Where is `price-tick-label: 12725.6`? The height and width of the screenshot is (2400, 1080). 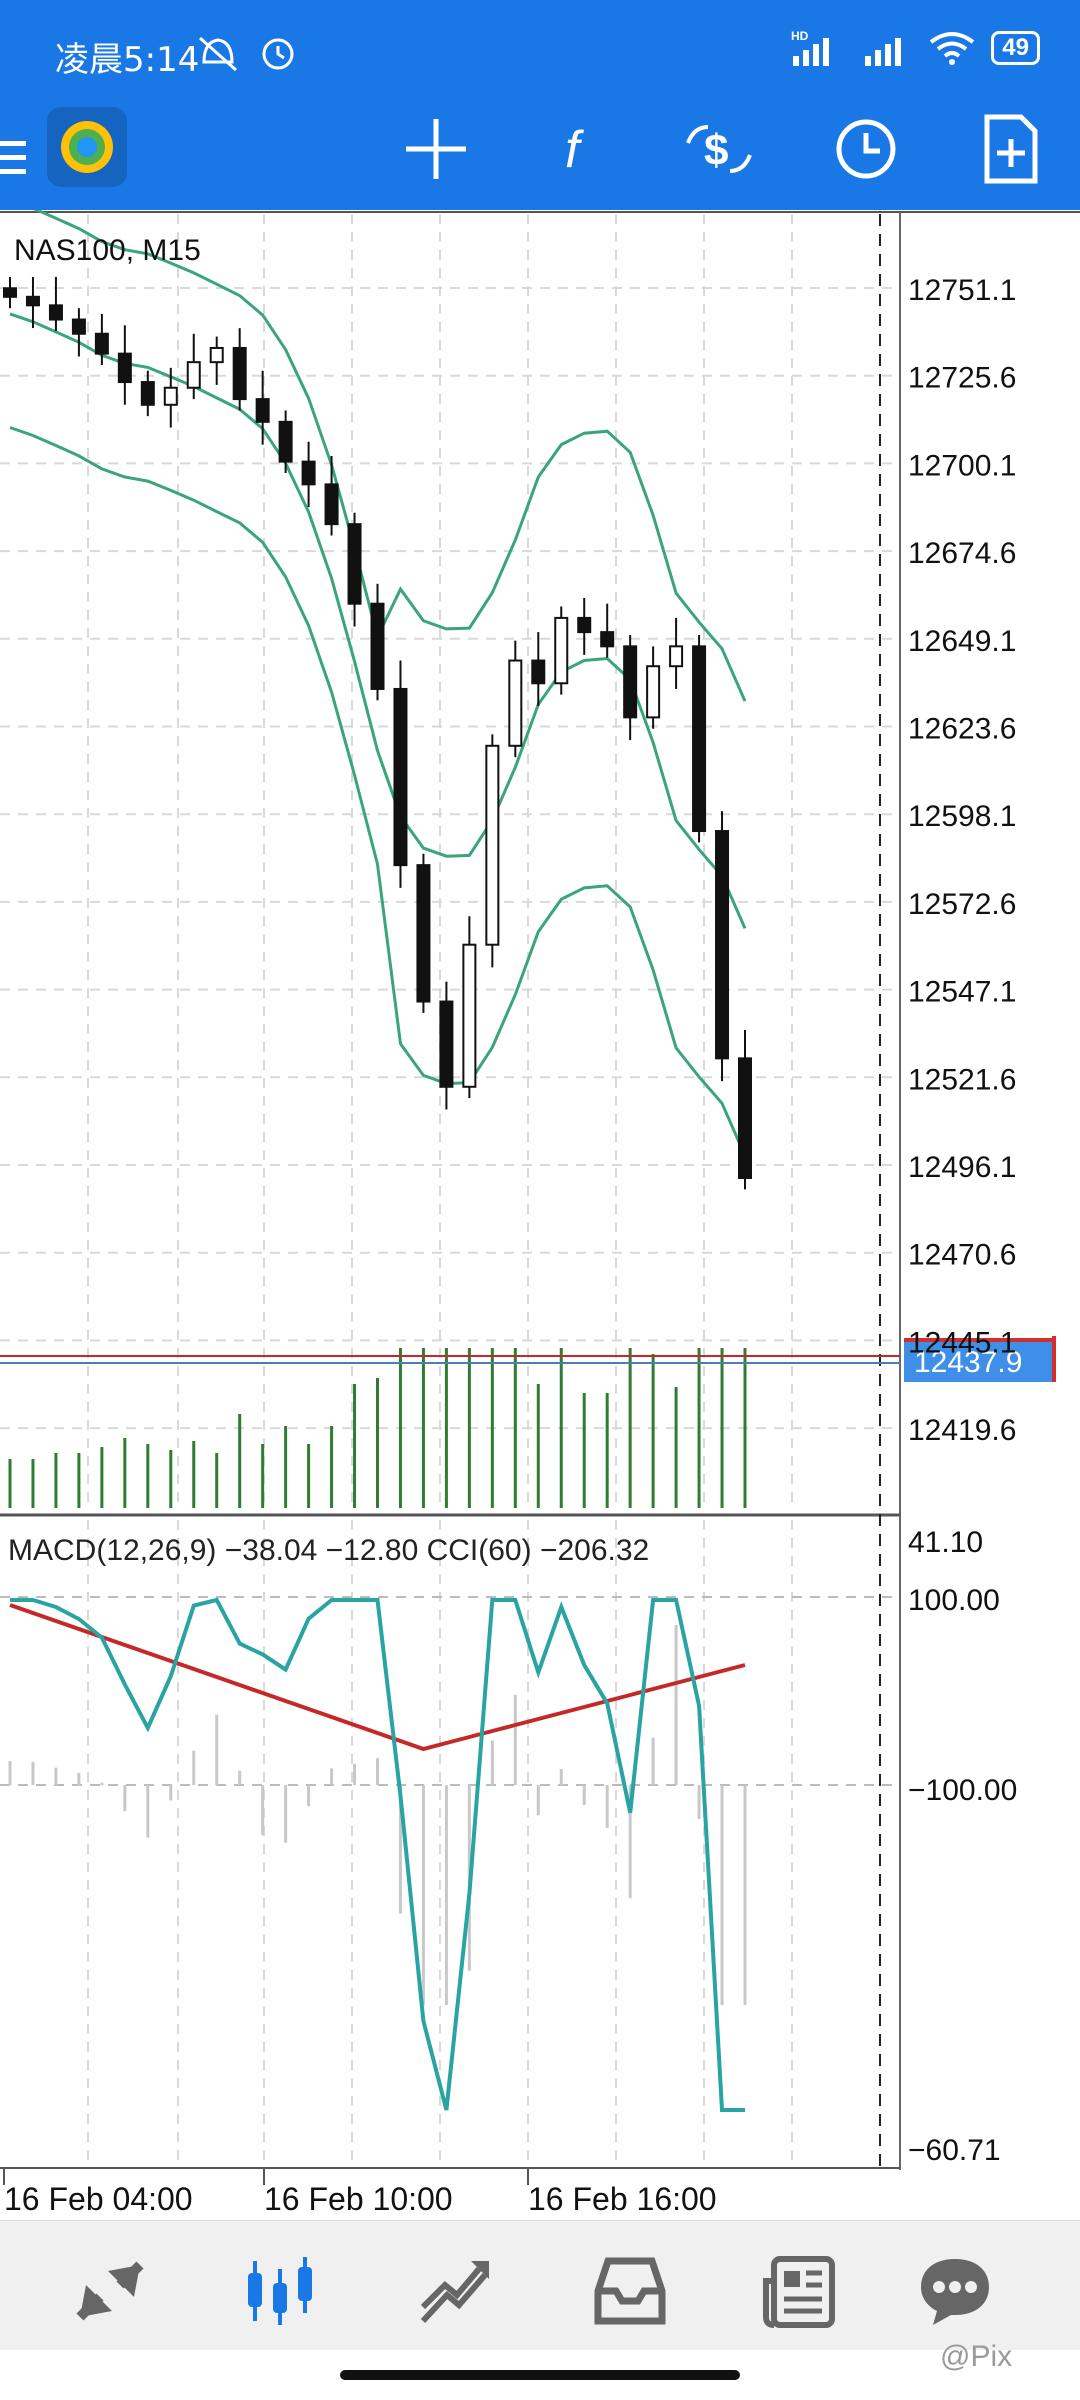 price-tick-label: 12725.6 is located at coordinates (962, 378).